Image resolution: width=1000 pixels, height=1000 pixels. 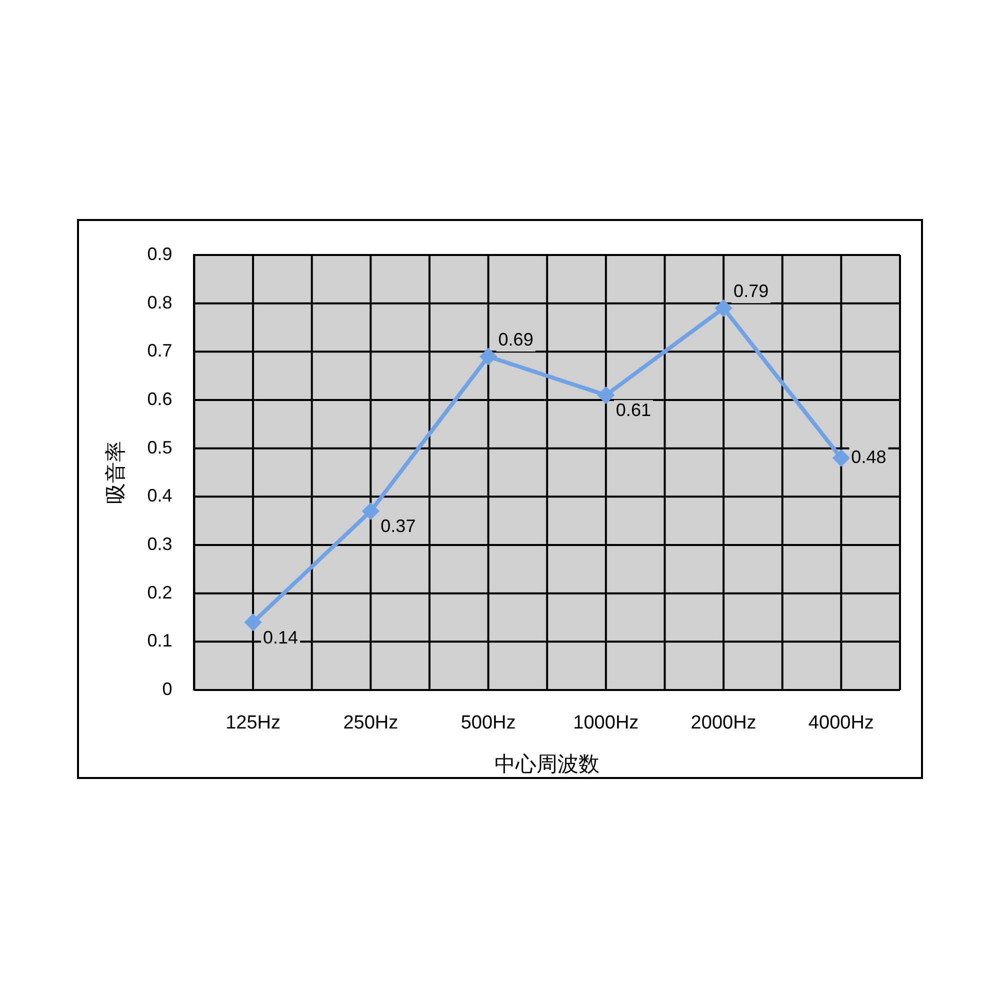 I want to click on y-tick-label: 0.8, so click(x=159, y=302).